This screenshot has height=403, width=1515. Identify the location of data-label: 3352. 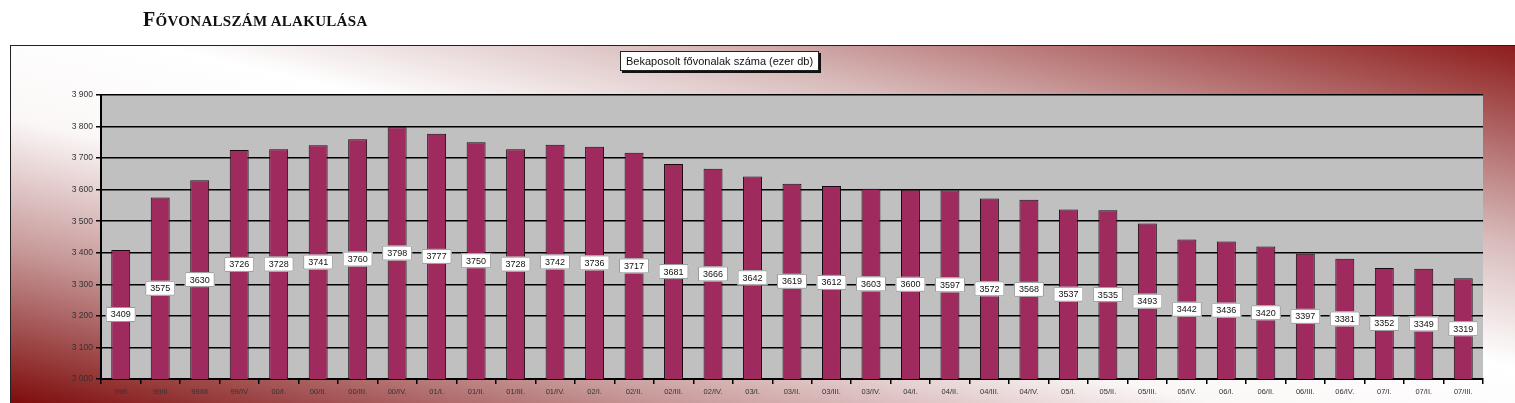
(1384, 323).